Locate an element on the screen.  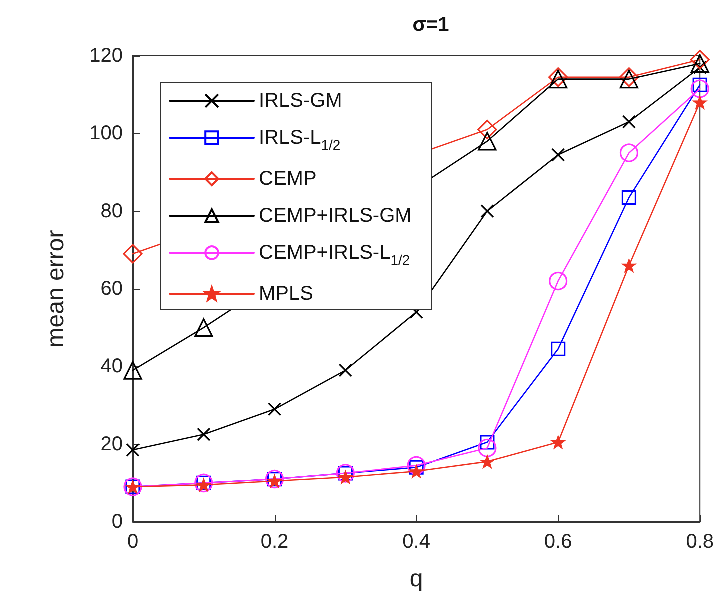
legend-label: MPLS is located at coordinates (286, 294).